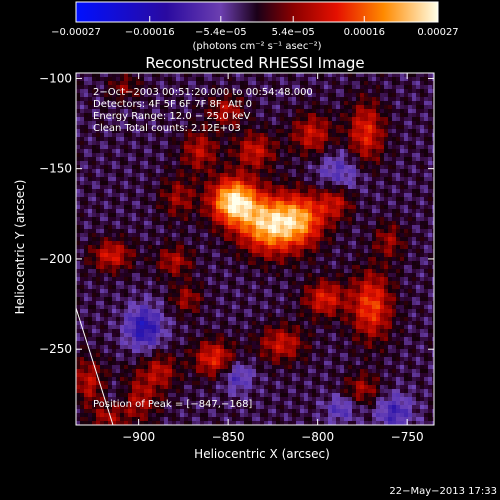 The image size is (500, 500). I want to click on colorbar-tick-label: −0.00016, so click(150, 32).